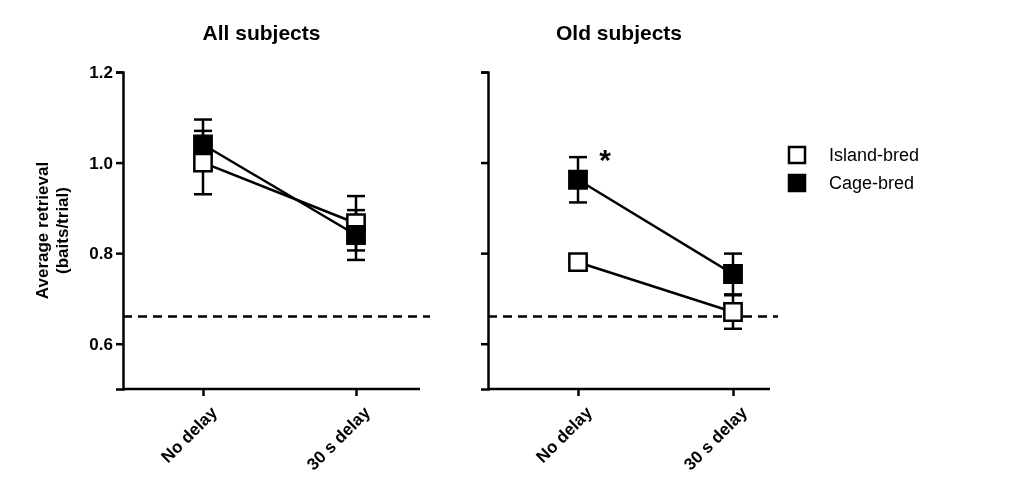  What do you see at coordinates (605, 159) in the screenshot?
I see `annotation: *` at bounding box center [605, 159].